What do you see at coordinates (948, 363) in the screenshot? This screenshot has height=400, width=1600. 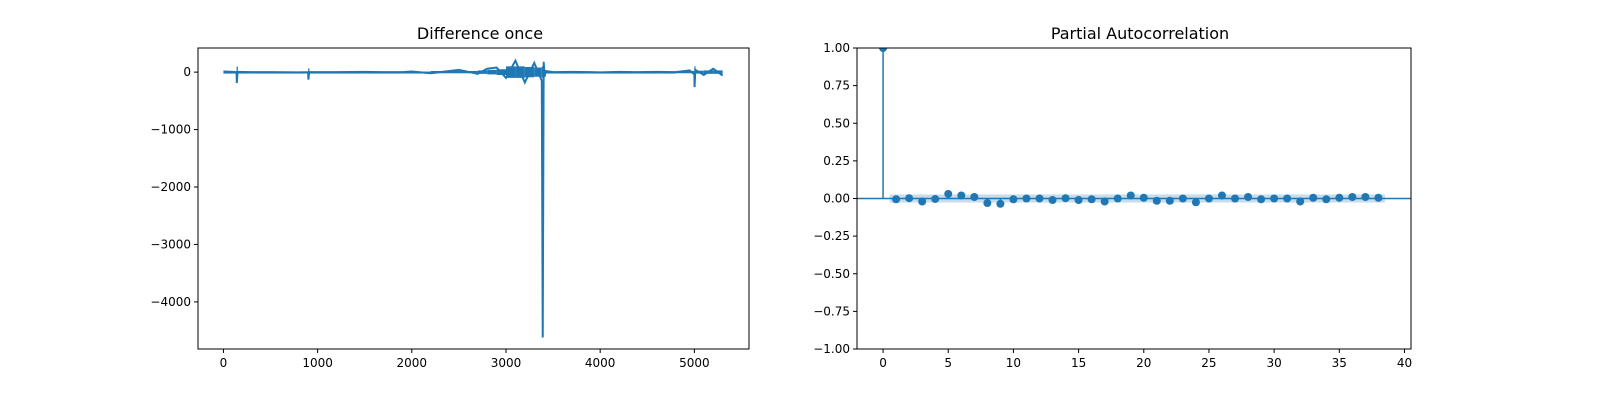 I see `x-tick-label: 5` at bounding box center [948, 363].